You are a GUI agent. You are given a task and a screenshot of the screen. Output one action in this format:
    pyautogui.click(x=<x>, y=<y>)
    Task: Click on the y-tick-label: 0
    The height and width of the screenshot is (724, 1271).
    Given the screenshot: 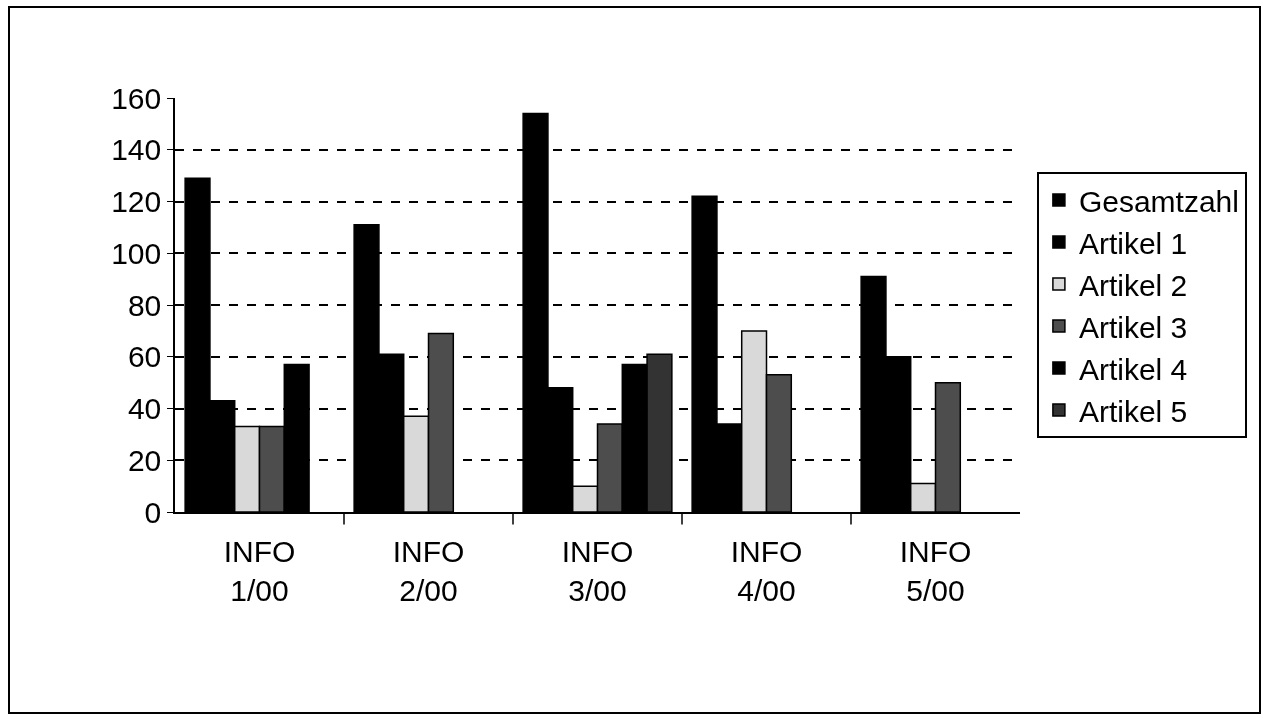 What is the action you would take?
    pyautogui.click(x=153, y=512)
    